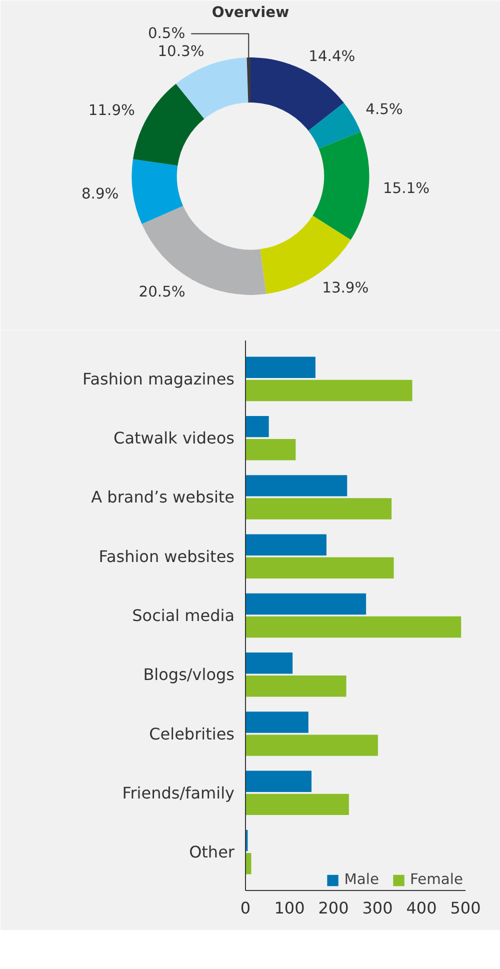 This screenshot has height=969, width=500. I want to click on y-tick-label: Fashion websites, so click(166, 556).